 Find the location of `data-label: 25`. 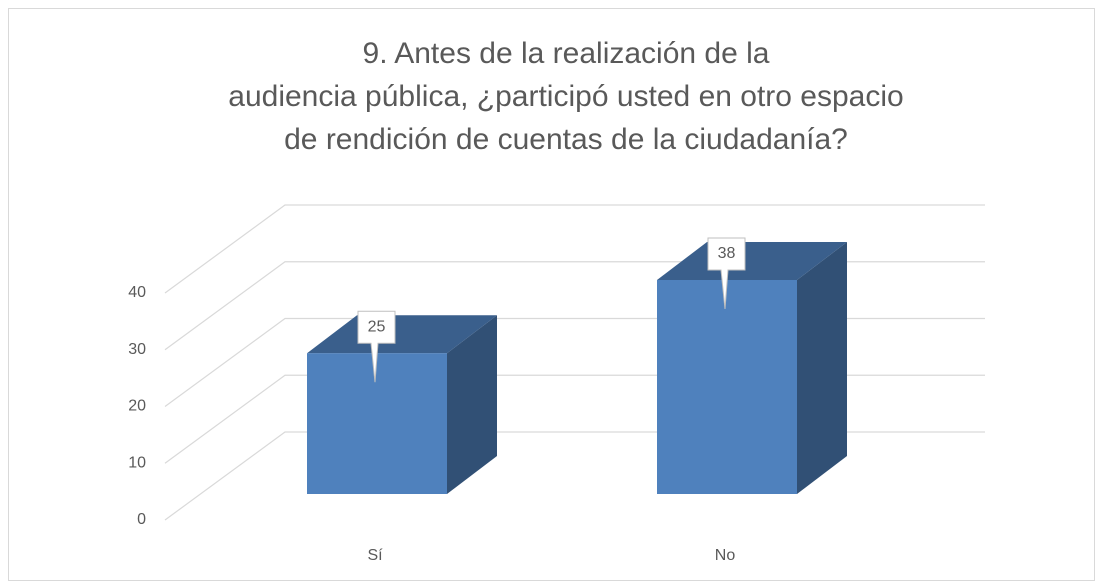

data-label: 25 is located at coordinates (377, 326).